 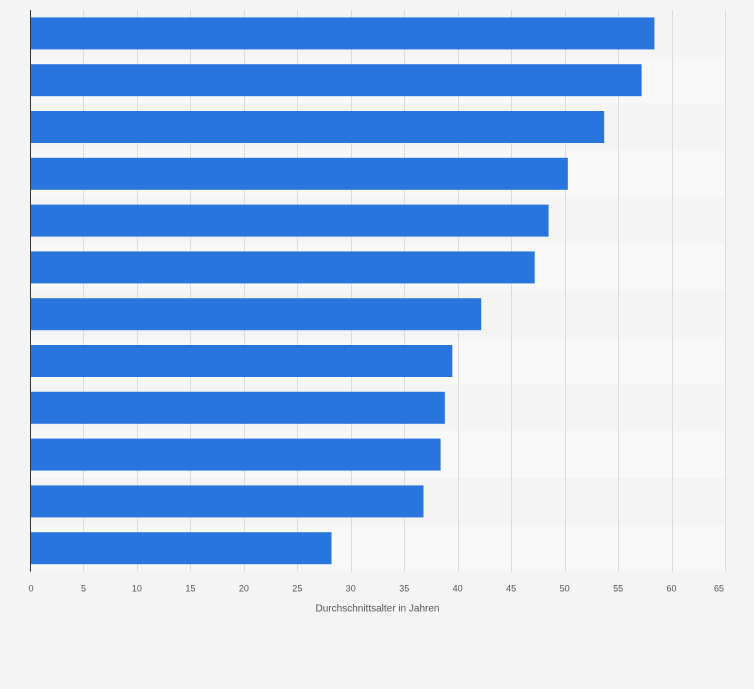 I want to click on x-tick-label: 20, so click(x=244, y=589).